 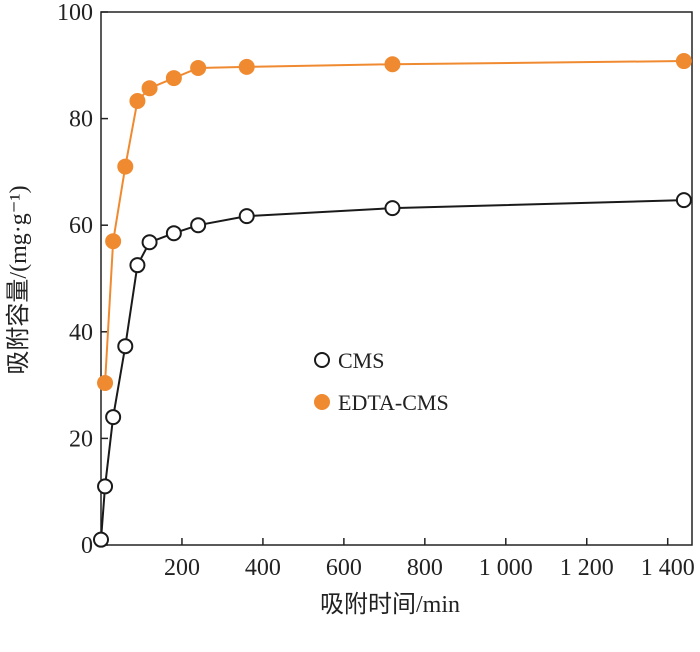 I want to click on y-tick-label: 100, so click(x=75, y=13).